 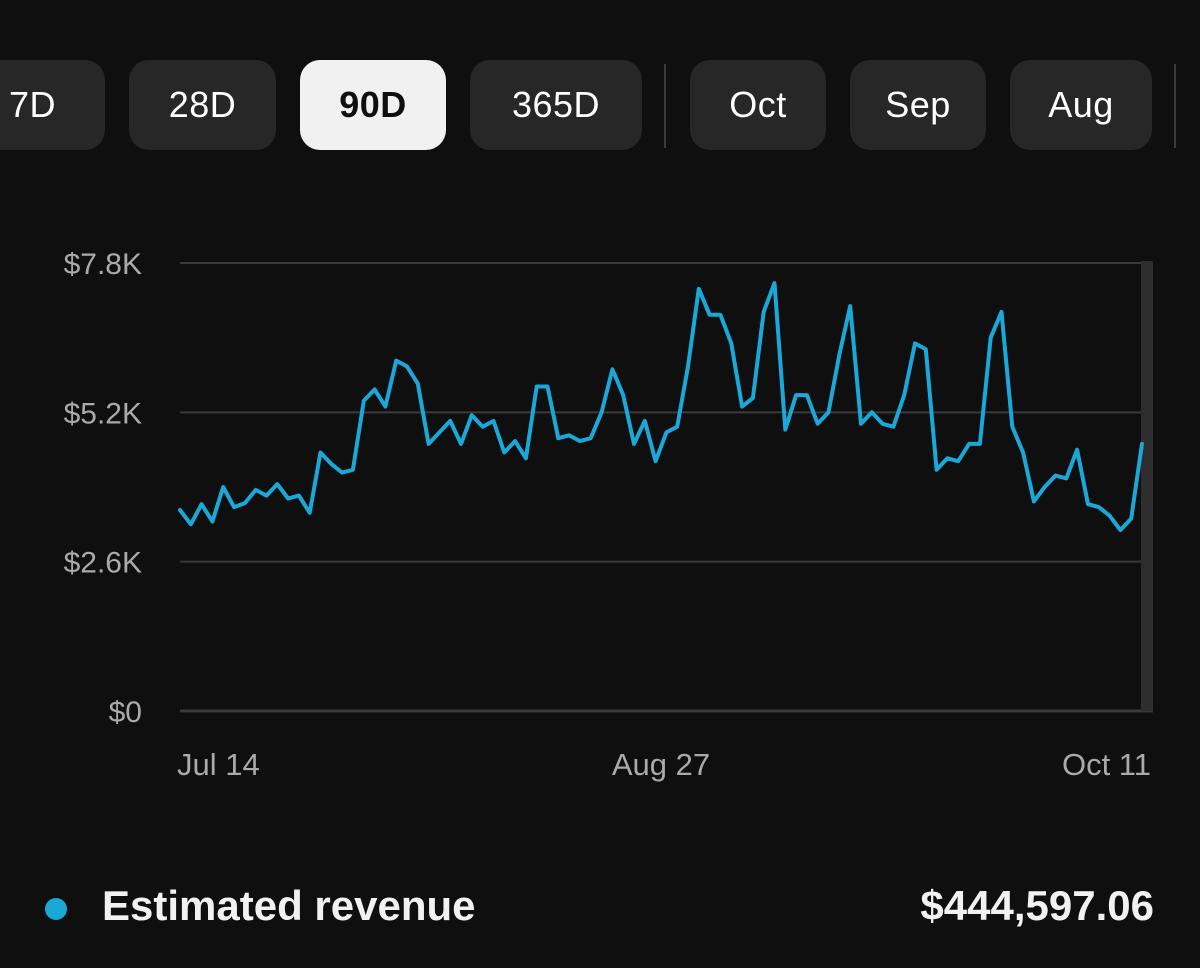 What do you see at coordinates (758, 105) in the screenshot?
I see `chip-oct: Oct` at bounding box center [758, 105].